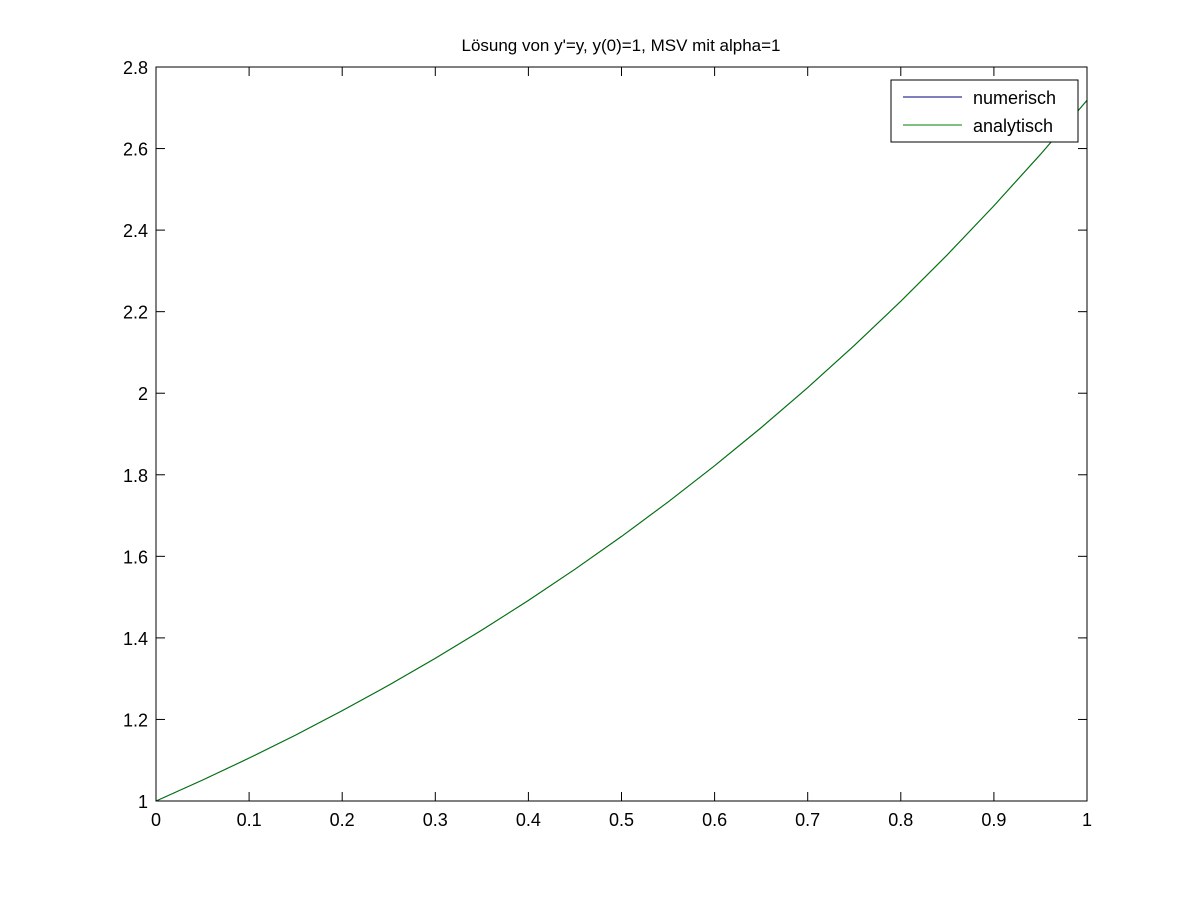  What do you see at coordinates (528, 820) in the screenshot?
I see `x-tick-label: 0.4` at bounding box center [528, 820].